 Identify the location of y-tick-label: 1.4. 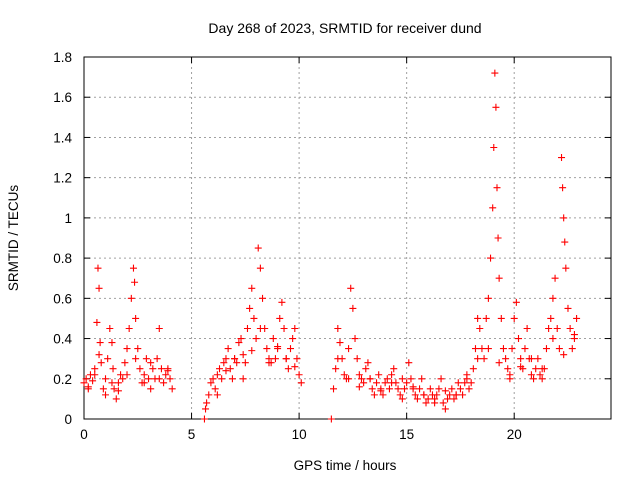
(62, 137).